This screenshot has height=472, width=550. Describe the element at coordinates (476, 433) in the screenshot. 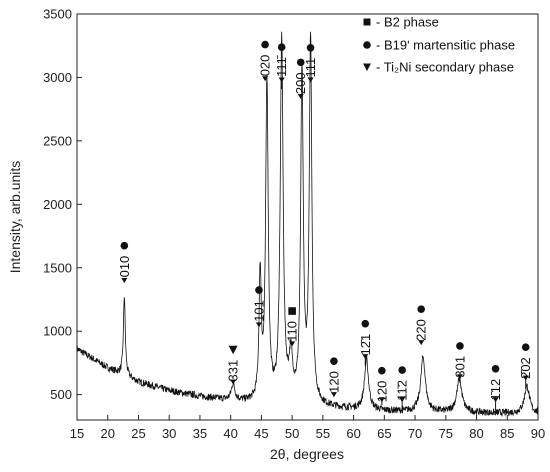

I see `x-tick-label: 80` at that location.